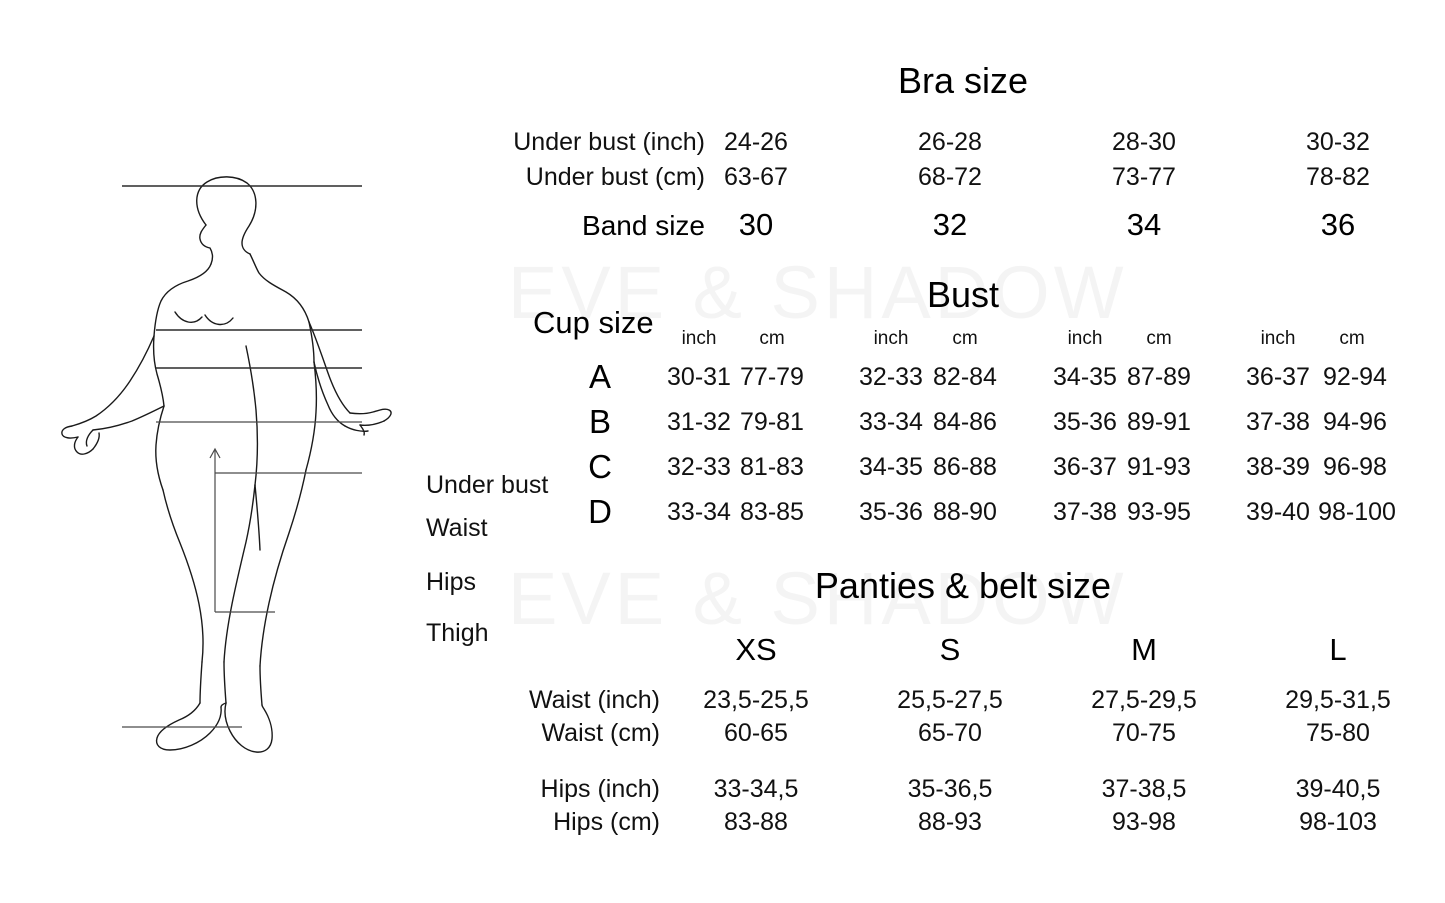  What do you see at coordinates (606, 822) in the screenshot?
I see `panties-row-label-hips-cm: Hips (cm)` at bounding box center [606, 822].